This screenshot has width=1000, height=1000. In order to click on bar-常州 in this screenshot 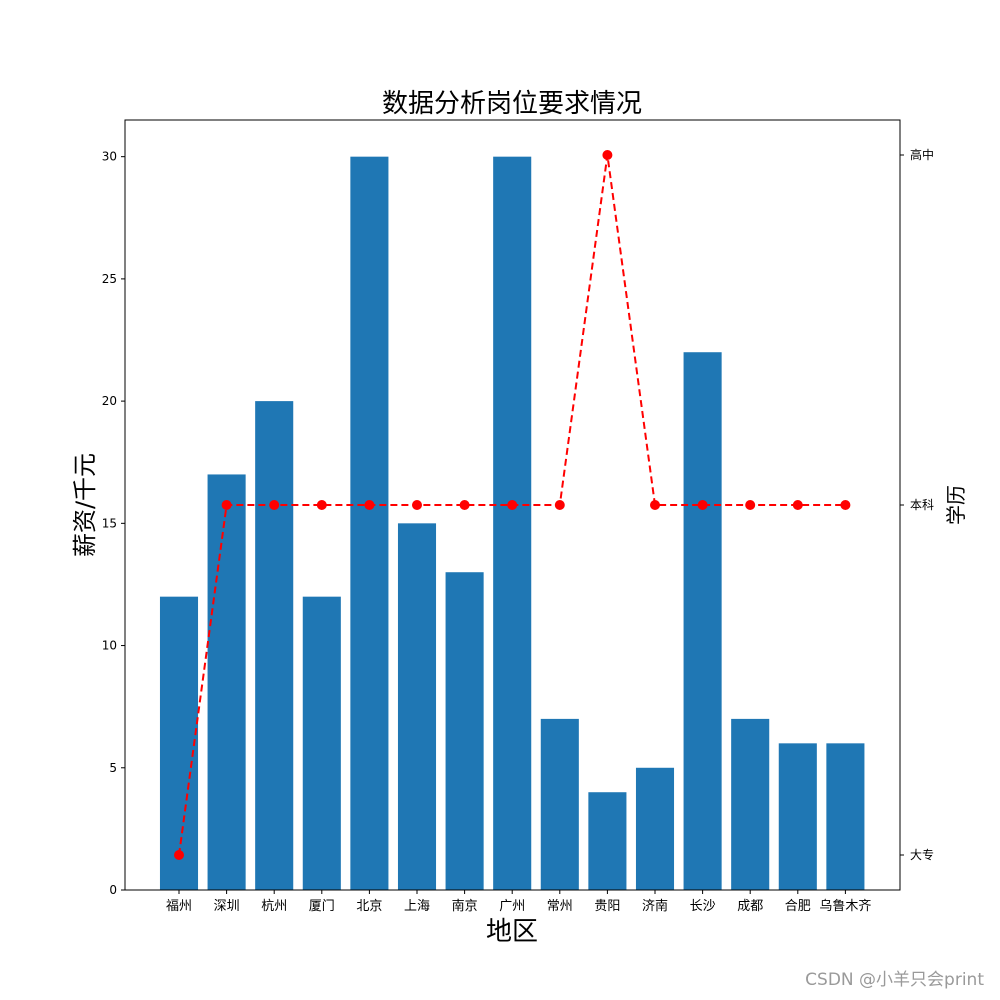, I will do `click(559, 804)`.